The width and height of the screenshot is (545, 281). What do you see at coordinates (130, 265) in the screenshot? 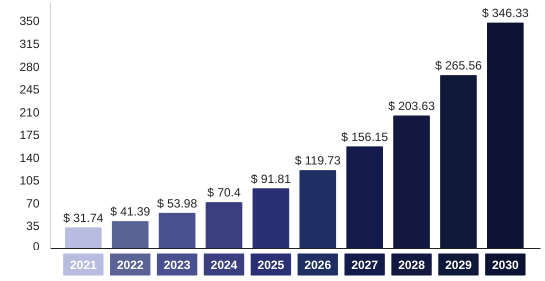
I see `x-tick-label: 2022` at bounding box center [130, 265].